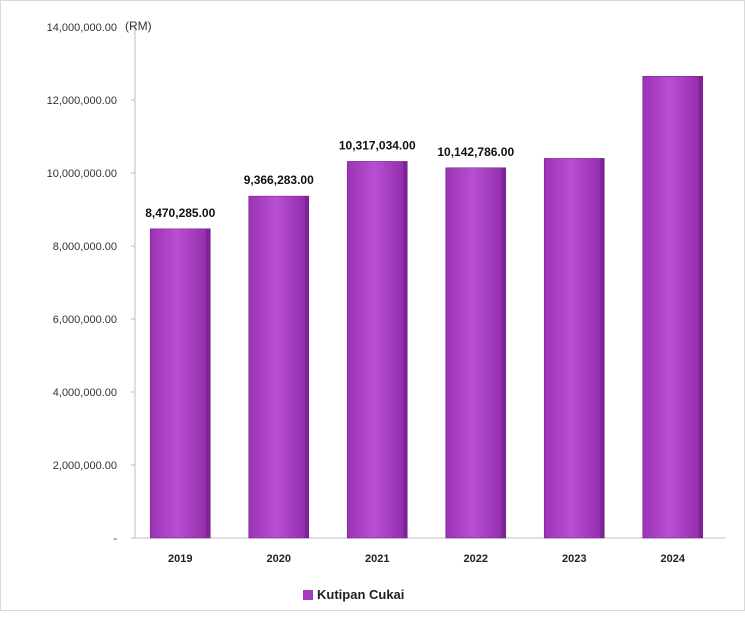  I want to click on data-label: 10,317,034.00, so click(377, 145).